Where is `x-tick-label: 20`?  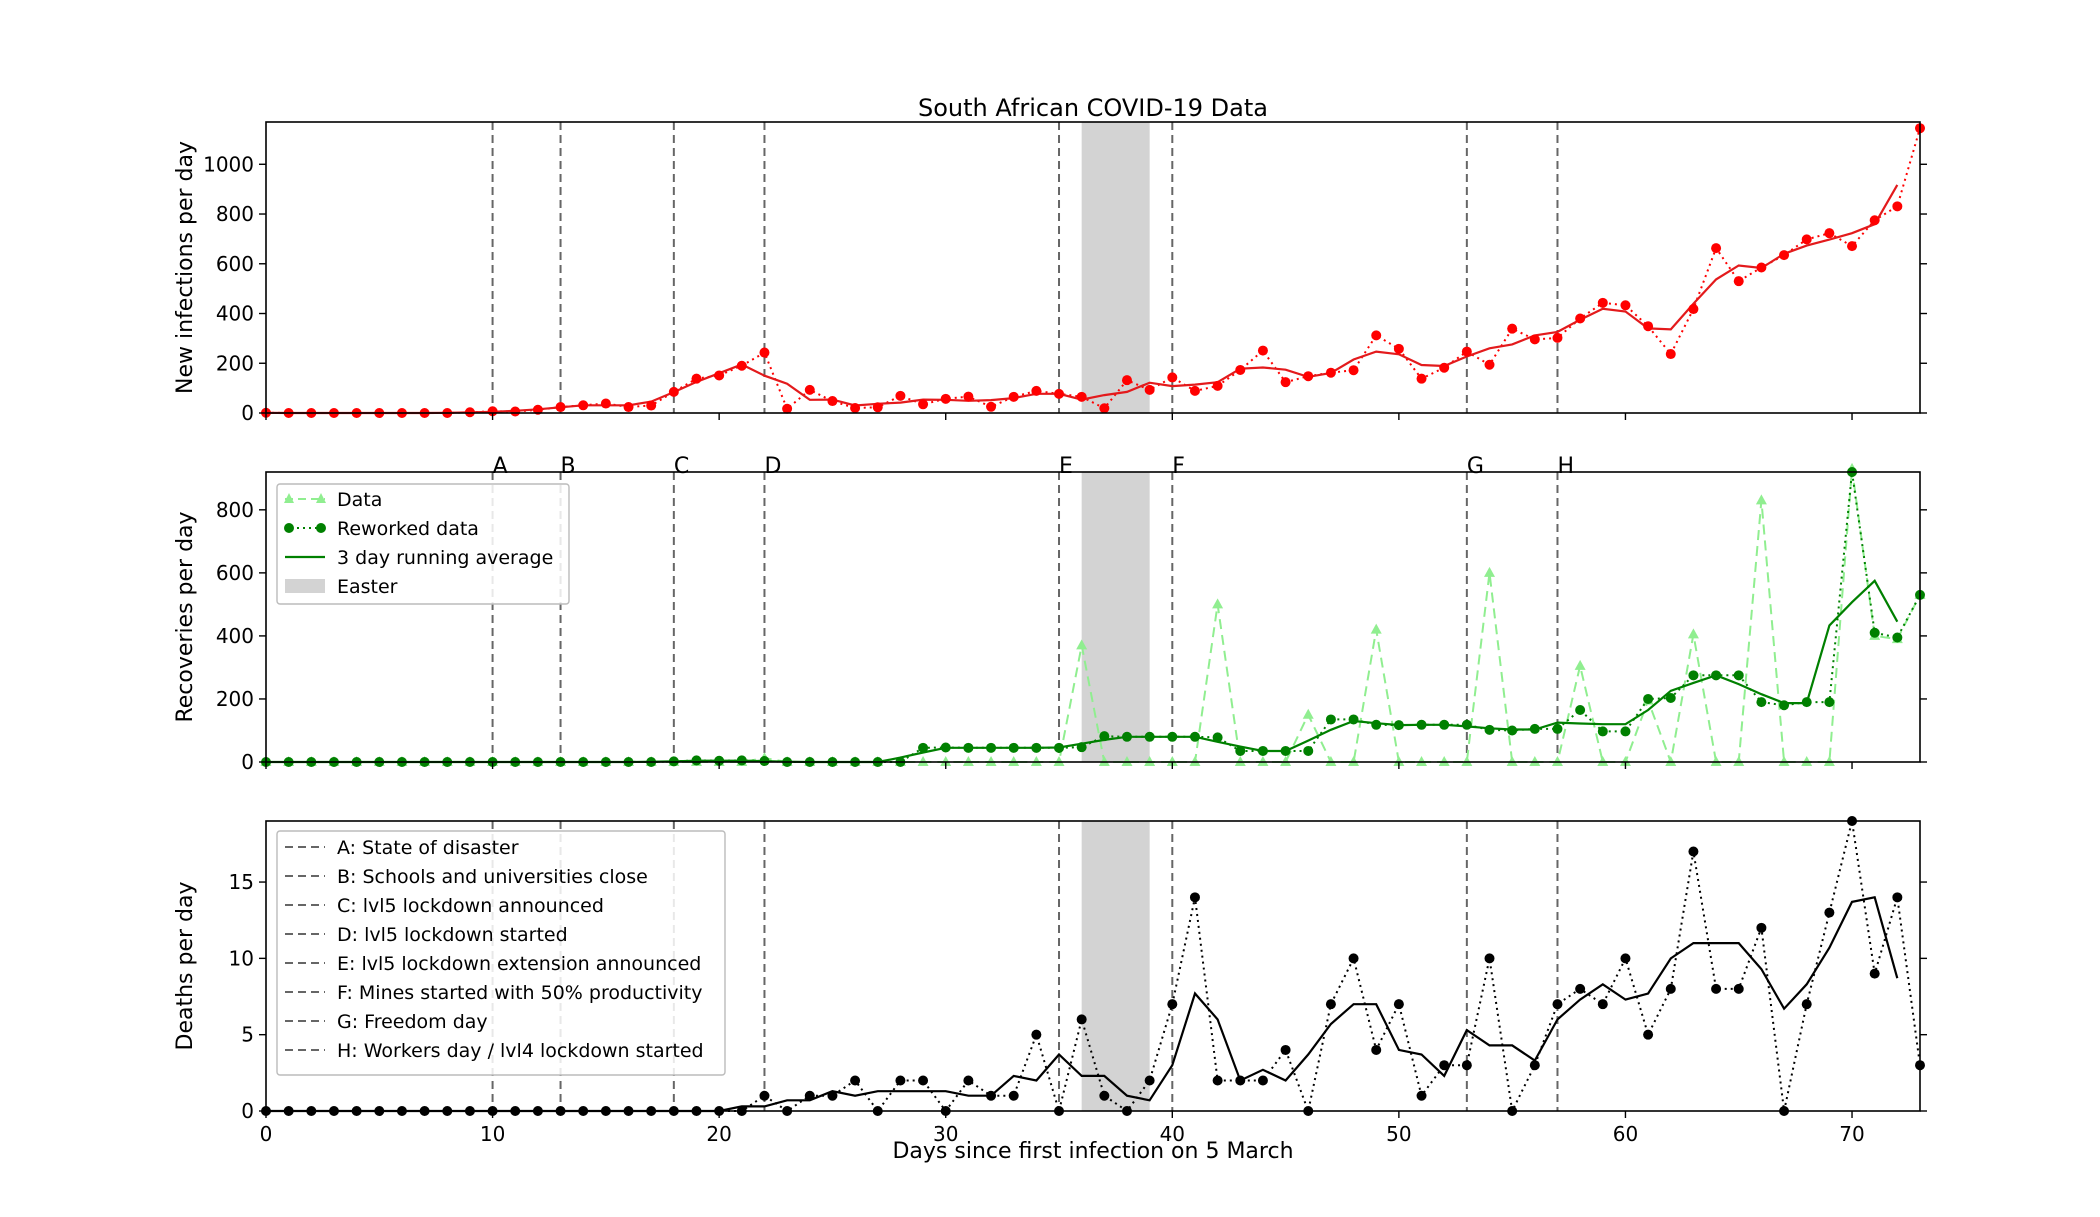
x-tick-label: 20 is located at coordinates (718, 1134).